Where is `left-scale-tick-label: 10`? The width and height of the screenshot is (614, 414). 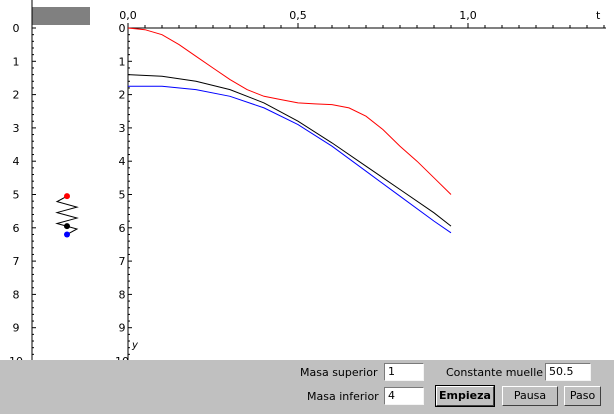
left-scale-tick-label: 10 is located at coordinates (16, 357).